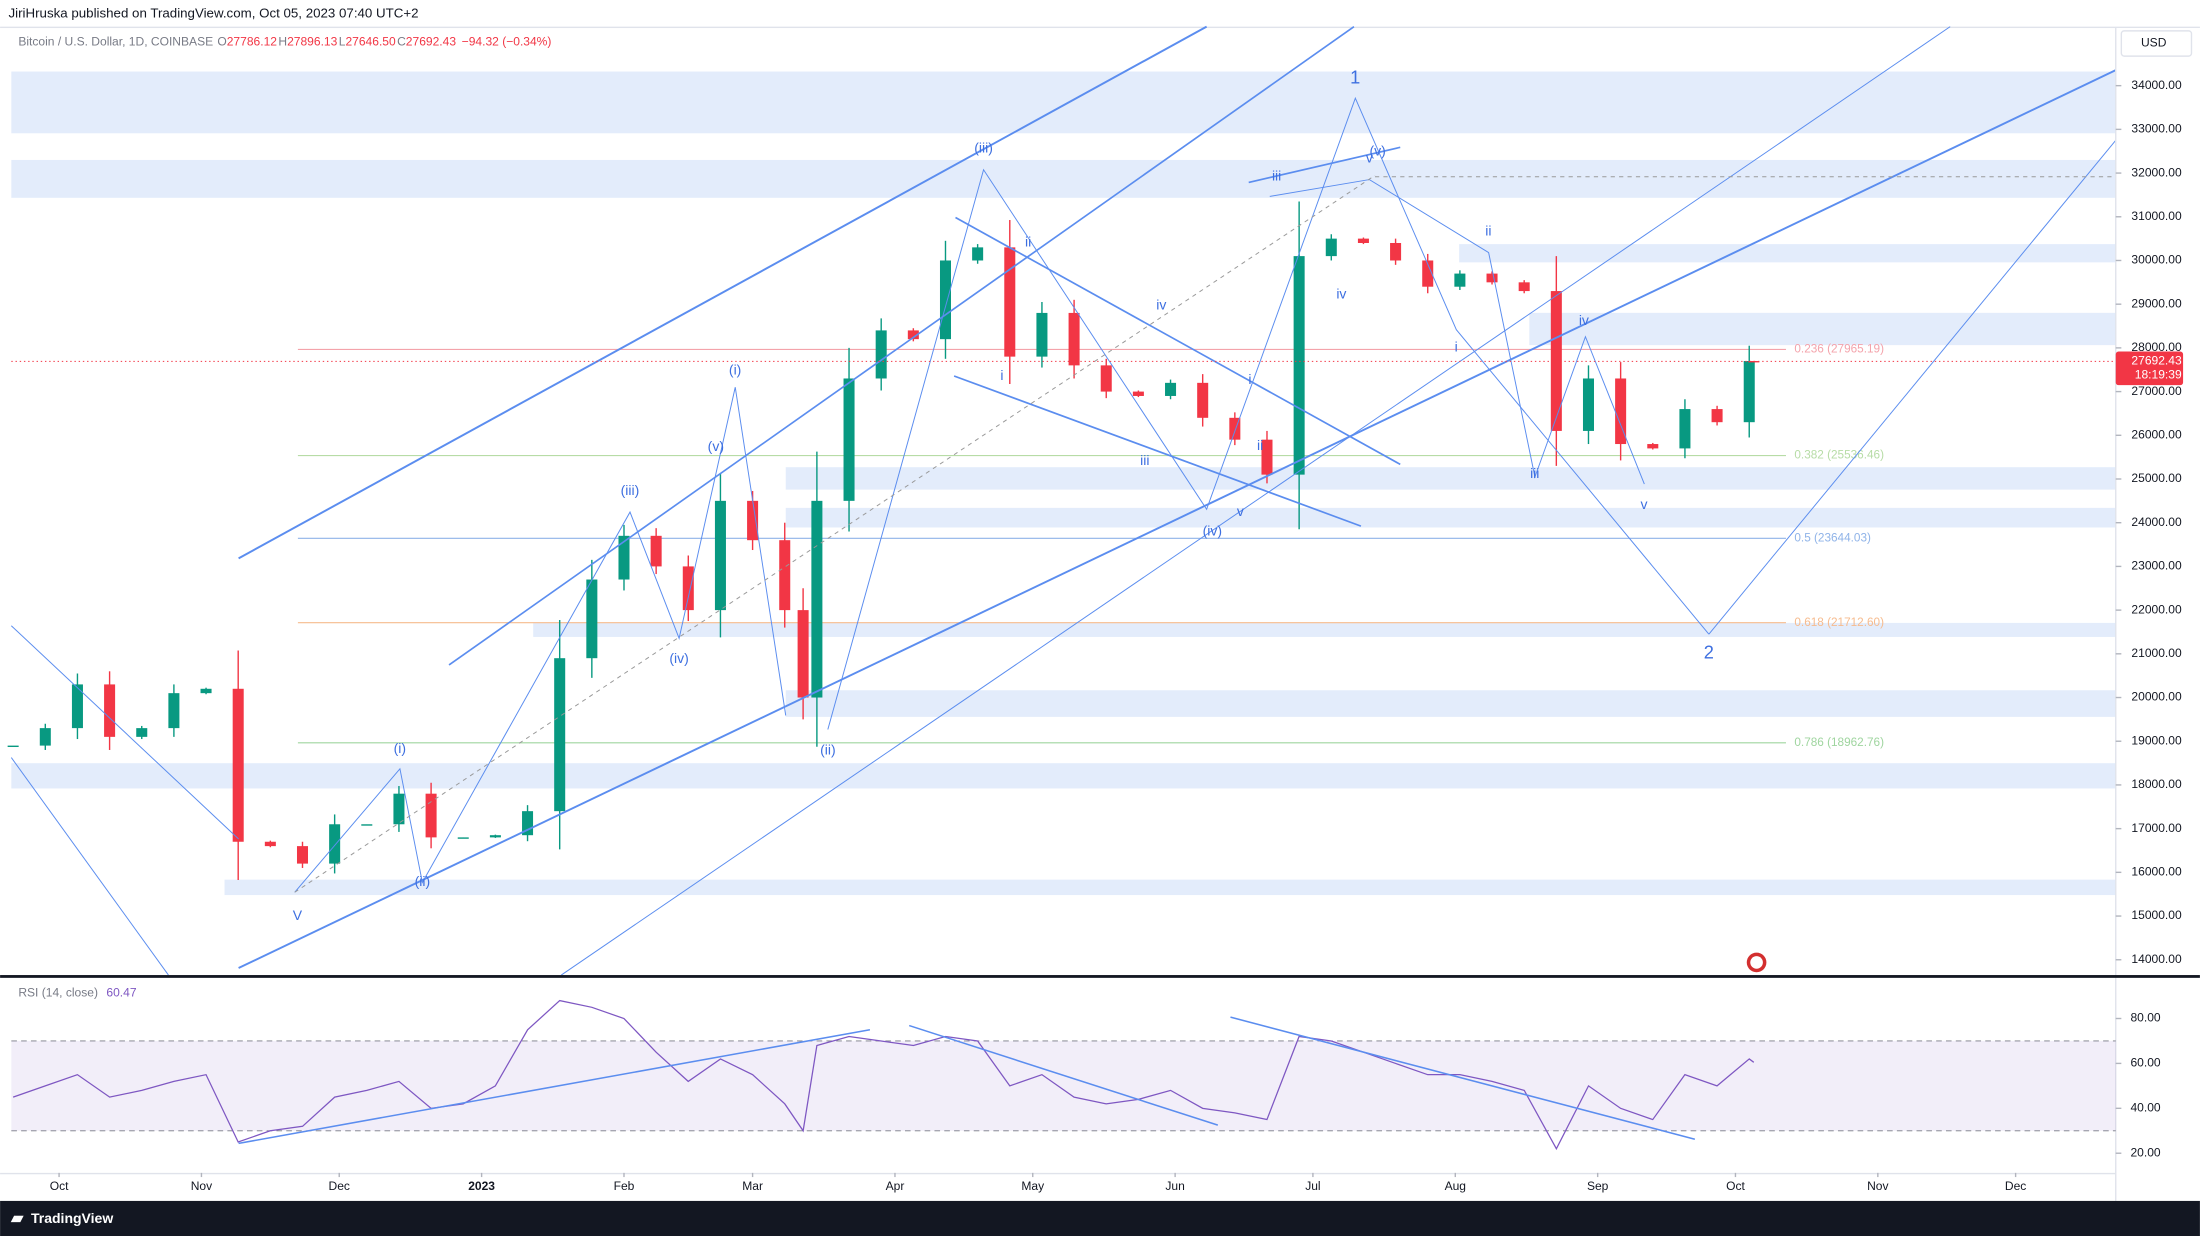  I want to click on legend-key: H, so click(282, 41).